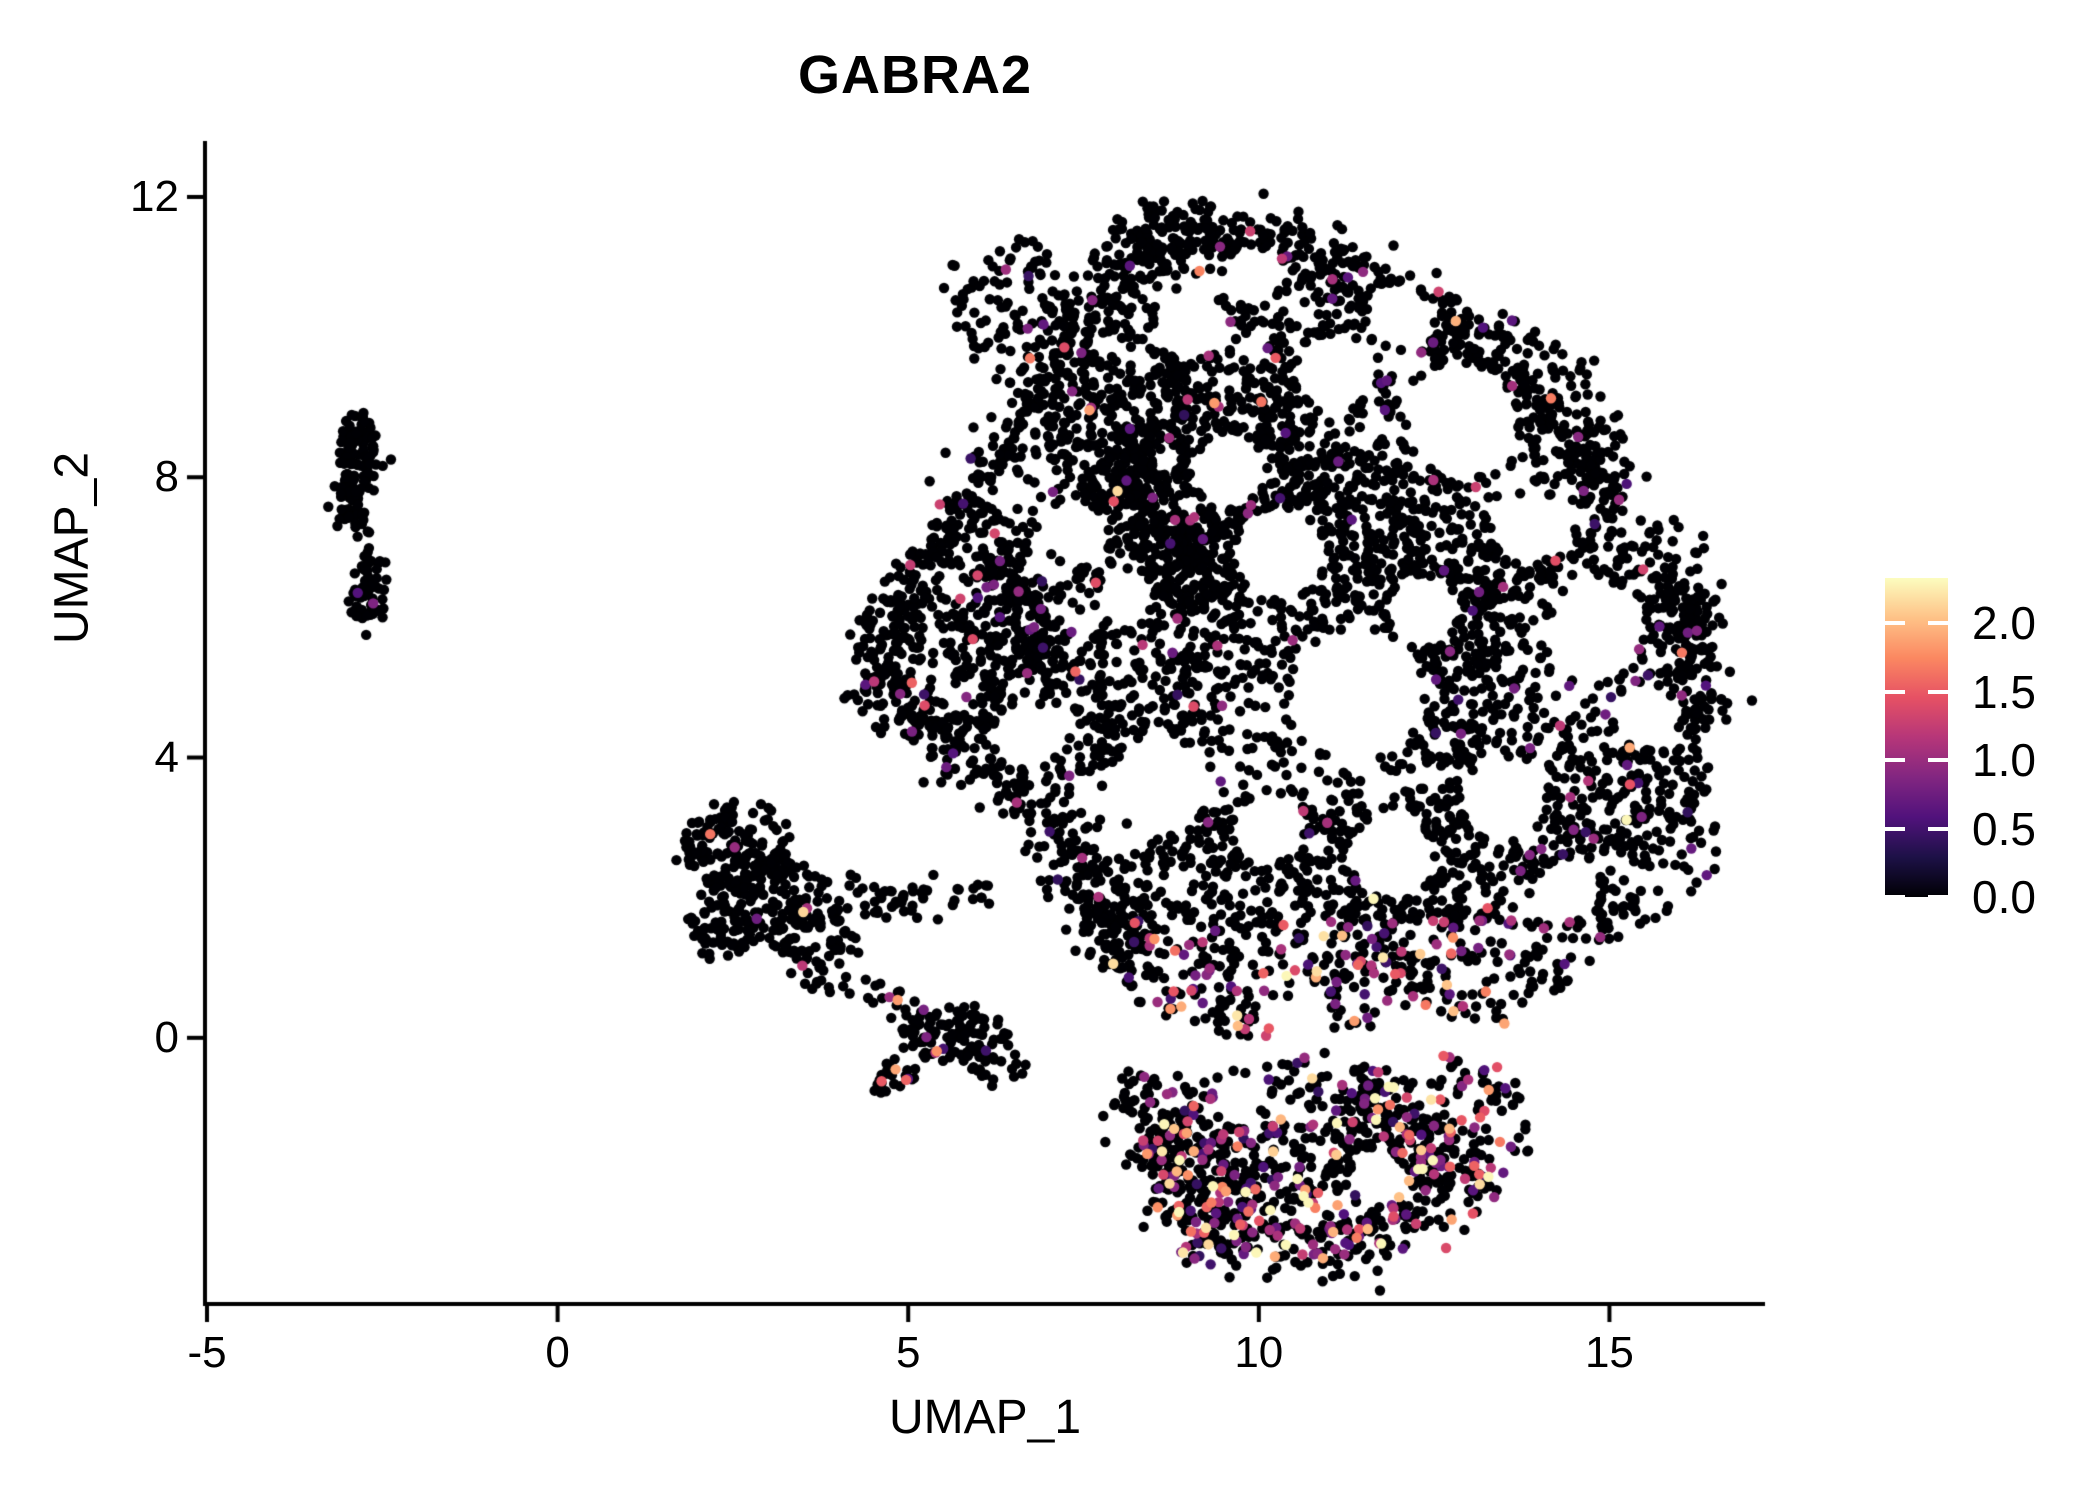 This screenshot has width=2100, height=1500. Describe the element at coordinates (207, 1352) in the screenshot. I see `x-tick-label: -5` at that location.